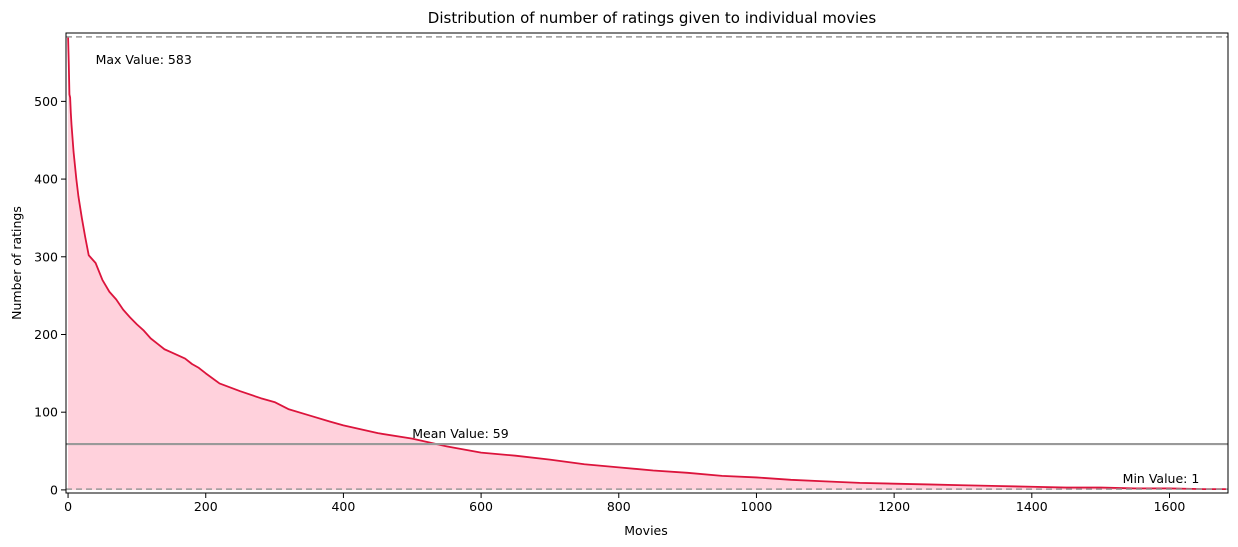  Describe the element at coordinates (1032, 506) in the screenshot. I see `x-tick-label: 1400` at that location.